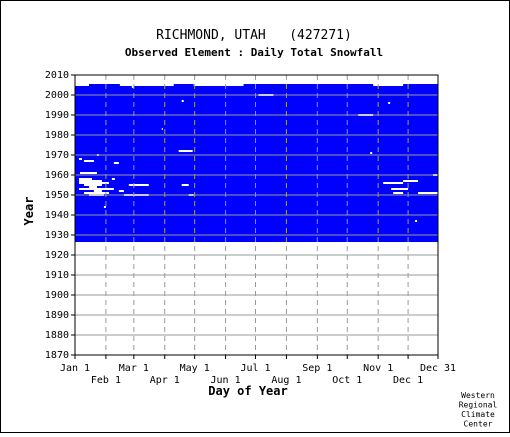  I want to click on x-tick-label: Jan 1, so click(75, 368).